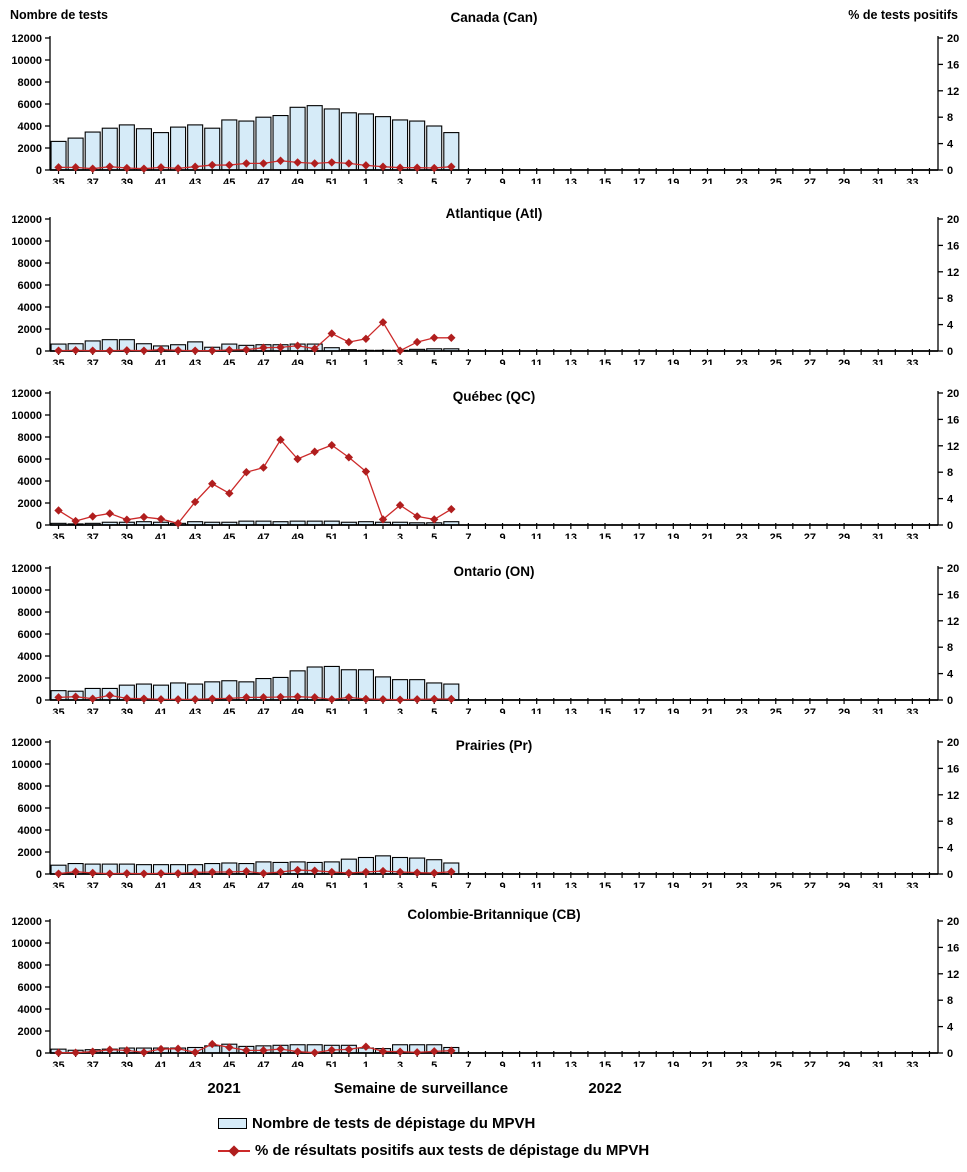 This screenshot has height=1172, width=967. Describe the element at coordinates (605, 1088) in the screenshot. I see `year-label-2022: 2022` at that location.